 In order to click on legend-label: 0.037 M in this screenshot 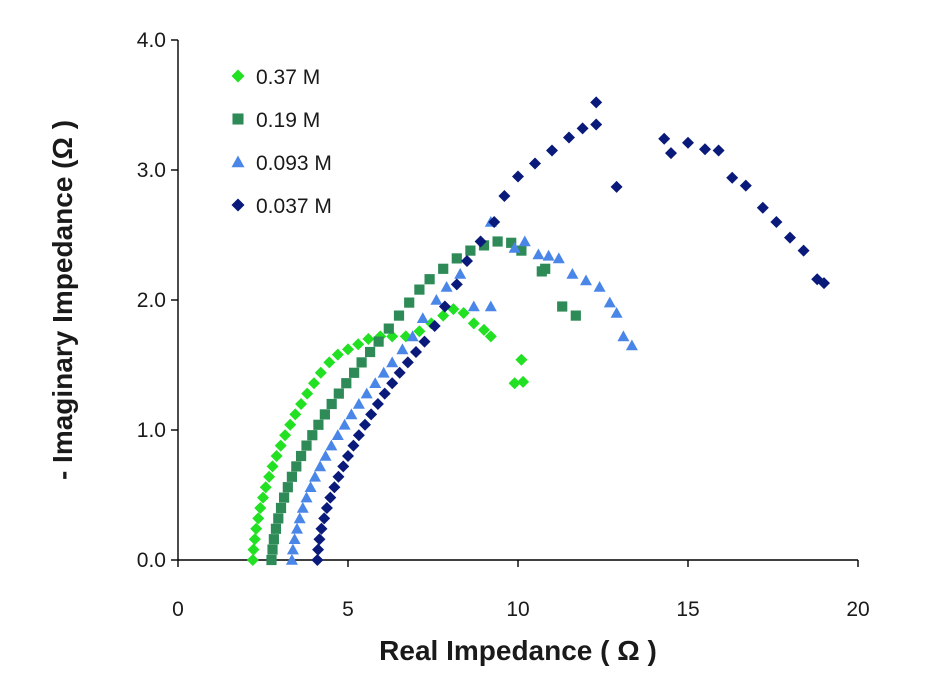, I will do `click(294, 206)`.